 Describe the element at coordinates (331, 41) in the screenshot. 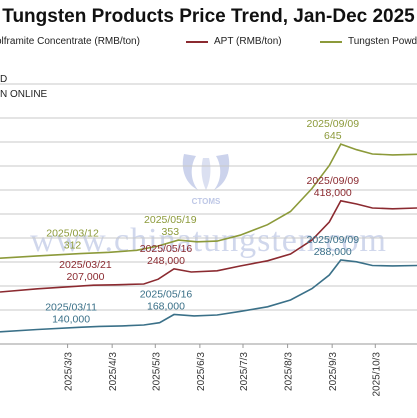

I see `legend-swatch-tungsten-powder` at that location.